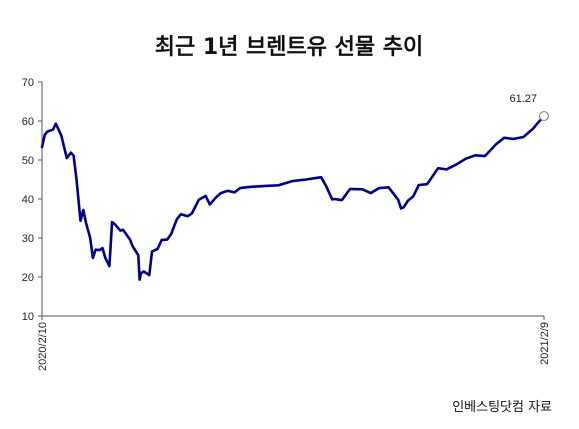 The image size is (579, 429). What do you see at coordinates (289, 47) in the screenshot?
I see `chart-title: 최근 1년 브렌트유 선물 추이` at bounding box center [289, 47].